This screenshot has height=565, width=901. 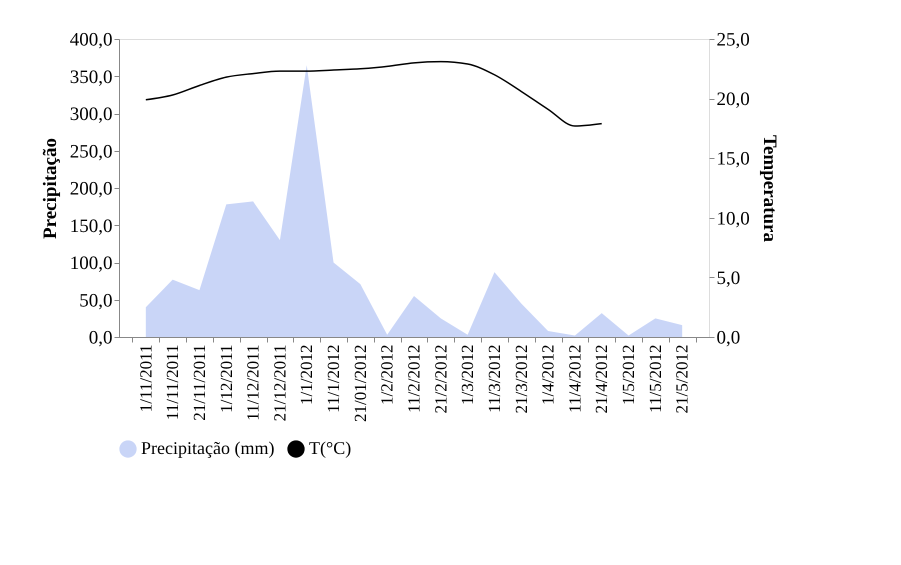 I want to click on y-tick-label: 50,0, so click(x=95, y=301).